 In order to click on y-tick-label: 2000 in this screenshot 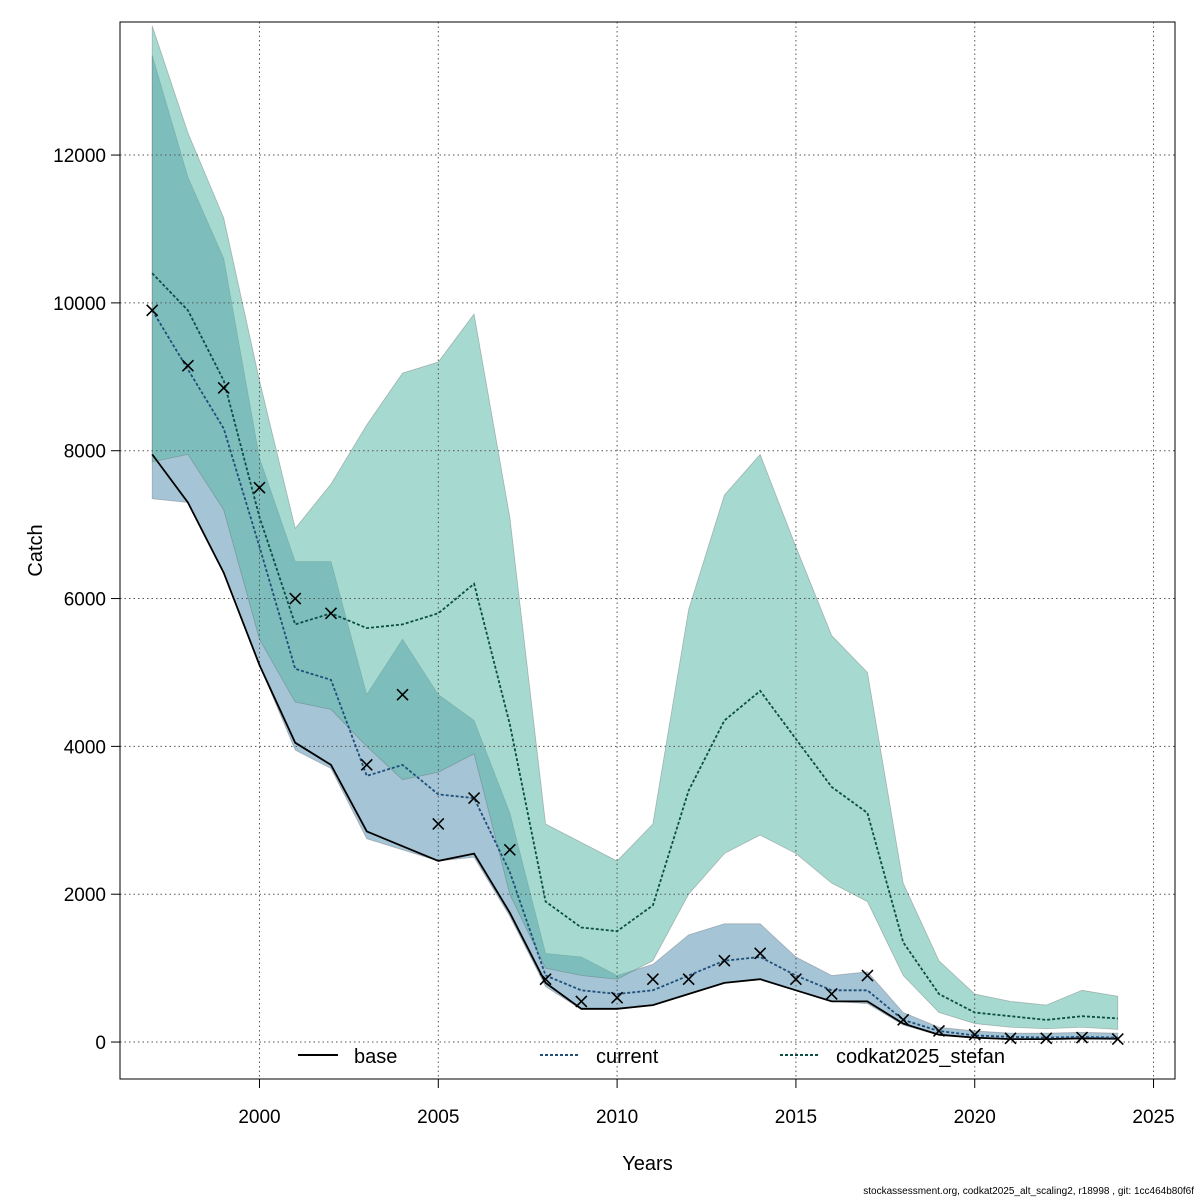, I will do `click(85, 895)`.